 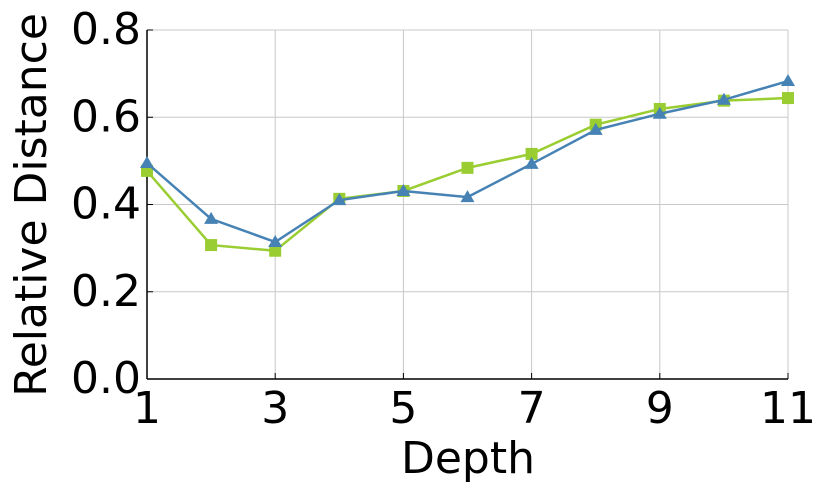 What do you see at coordinates (106, 29) in the screenshot?
I see `y-tick-label: 0.8` at bounding box center [106, 29].